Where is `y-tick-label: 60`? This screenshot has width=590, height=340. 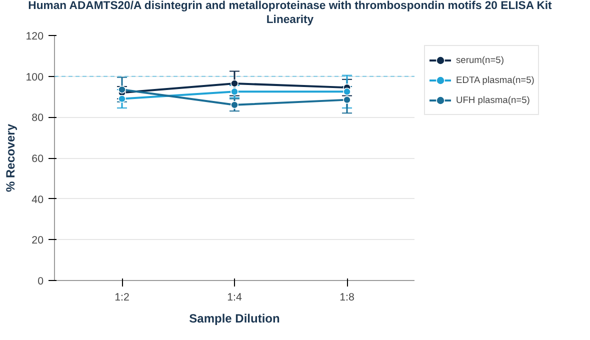
y-tick-label: 60 is located at coordinates (38, 159).